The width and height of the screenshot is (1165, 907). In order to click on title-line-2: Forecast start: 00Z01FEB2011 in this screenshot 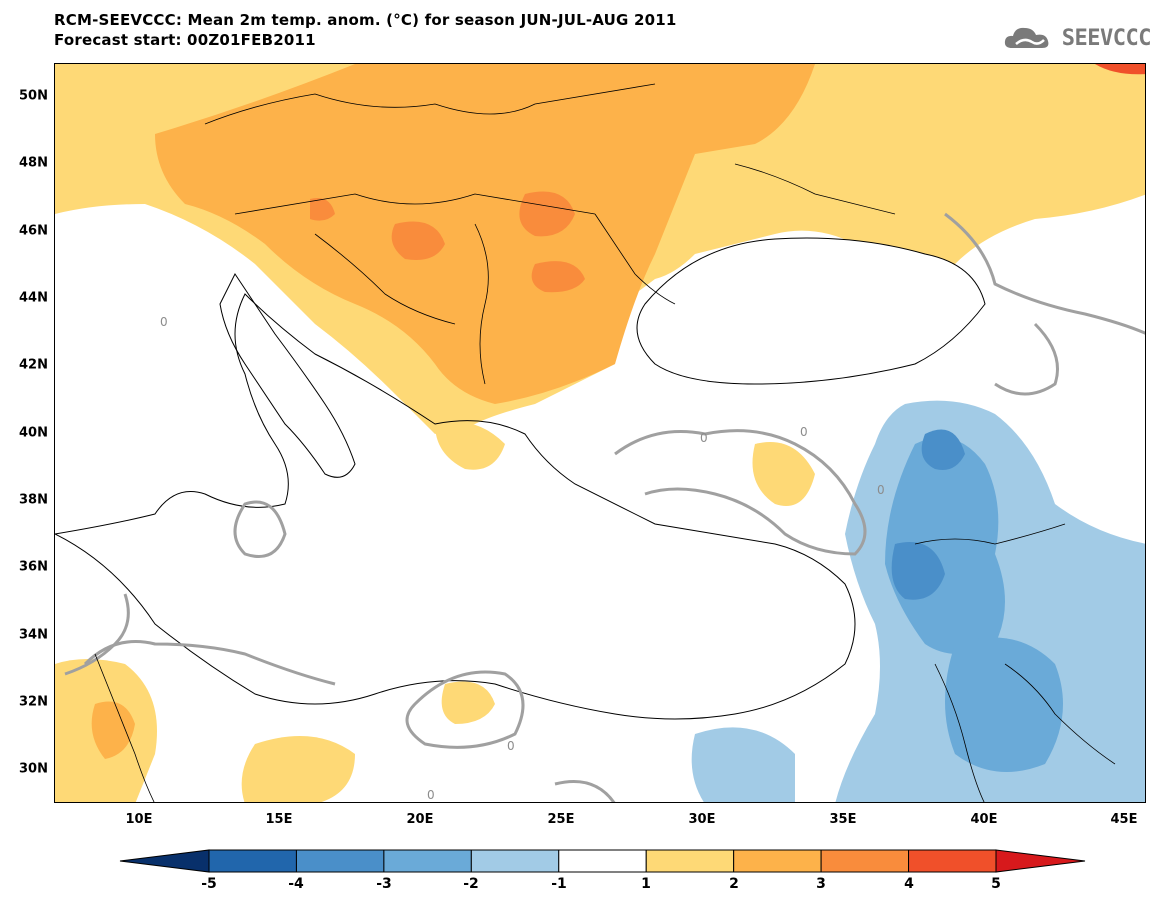, I will do `click(185, 40)`.